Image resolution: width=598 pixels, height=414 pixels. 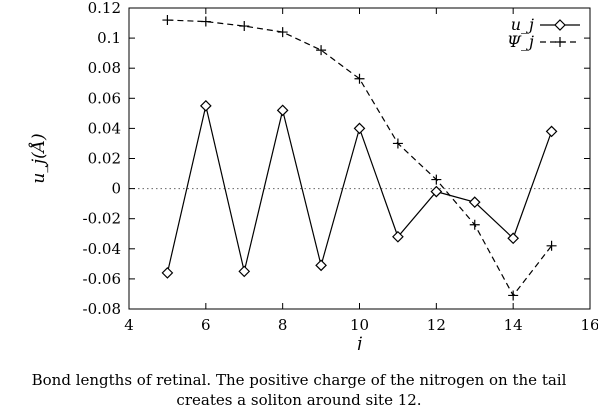 What do you see at coordinates (129, 325) in the screenshot?
I see `x-tick-label: 4` at bounding box center [129, 325].